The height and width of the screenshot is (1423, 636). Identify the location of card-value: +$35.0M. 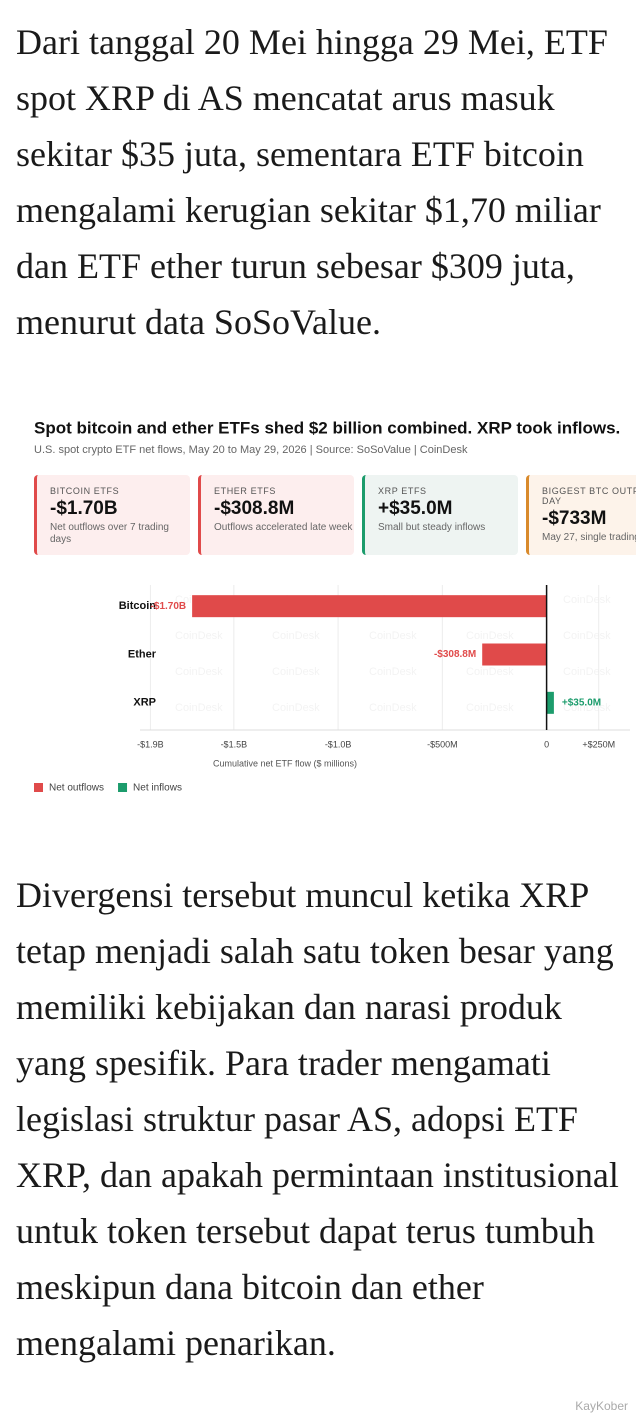
(415, 508).